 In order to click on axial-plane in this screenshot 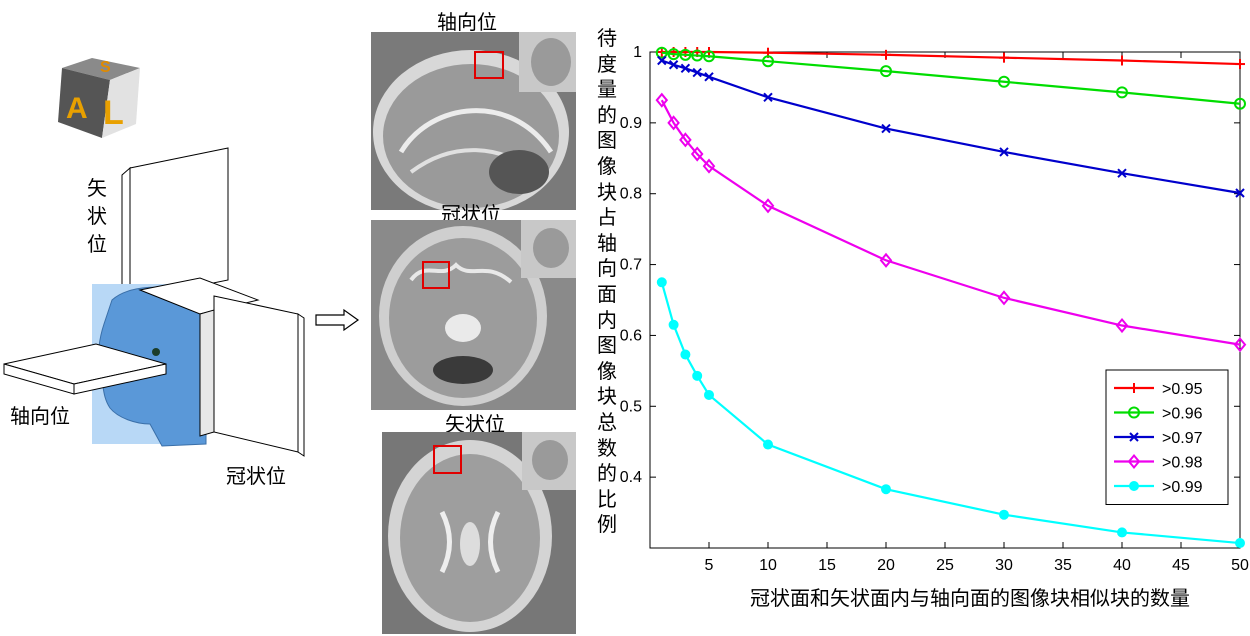, I will do `click(85, 369)`.